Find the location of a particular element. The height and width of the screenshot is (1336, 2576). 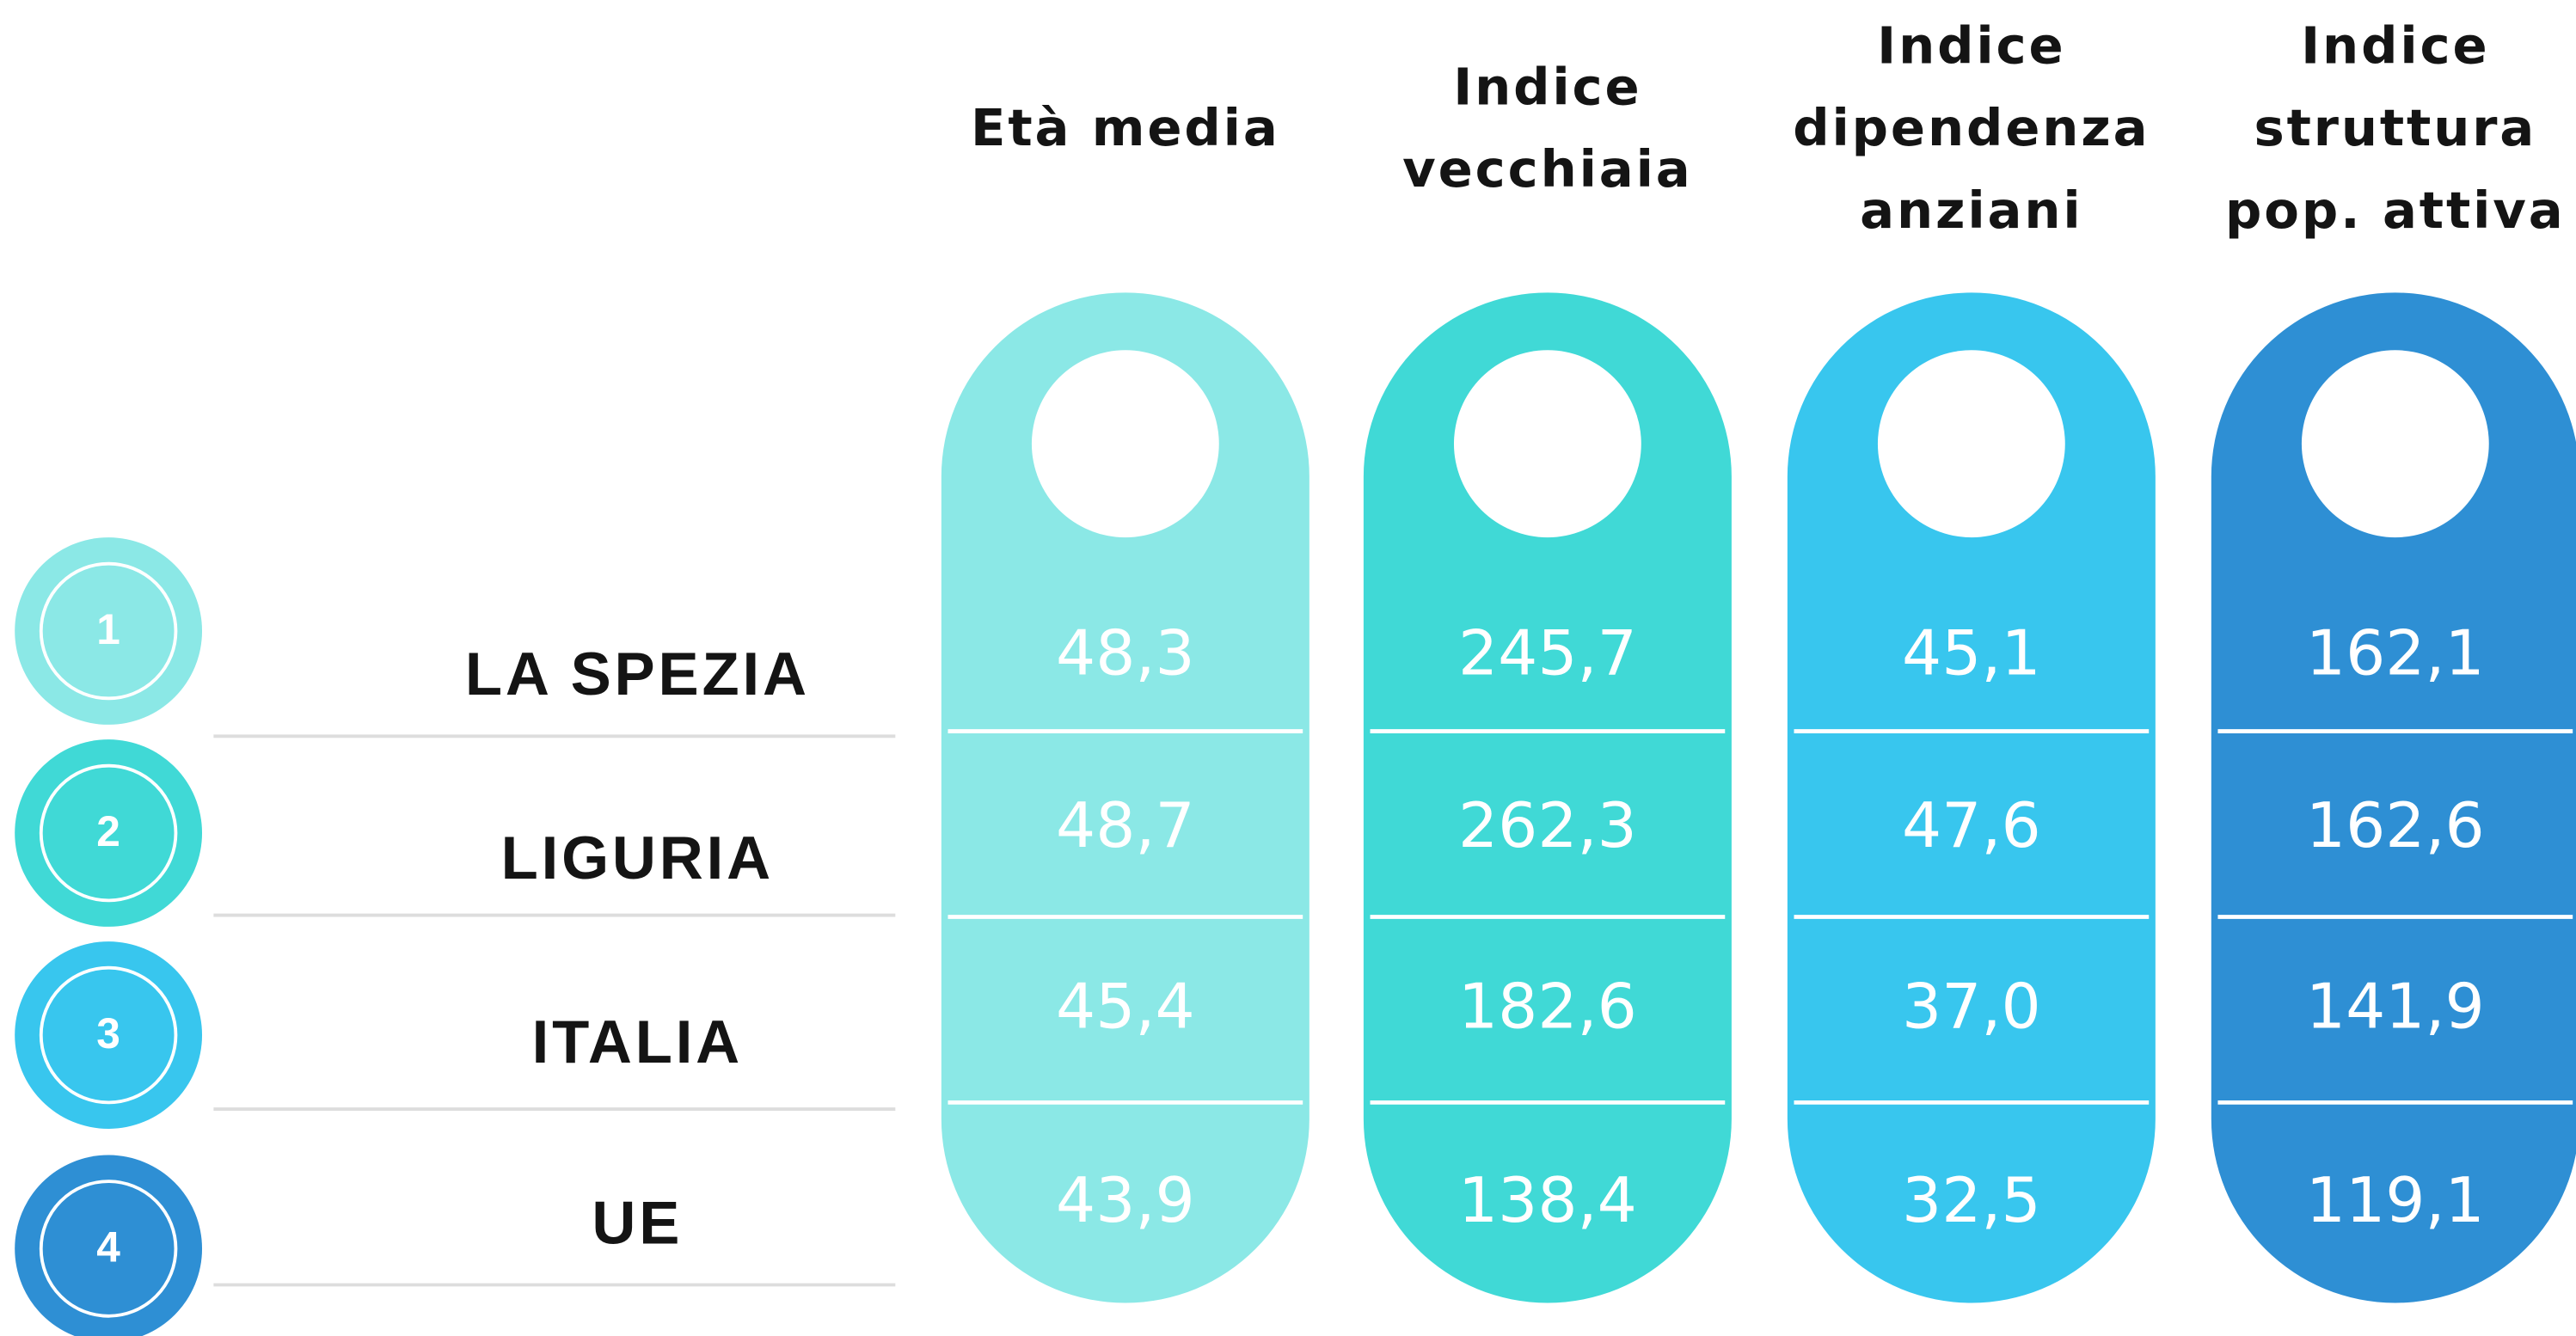

cell-value: 47,6 is located at coordinates (1971, 826).